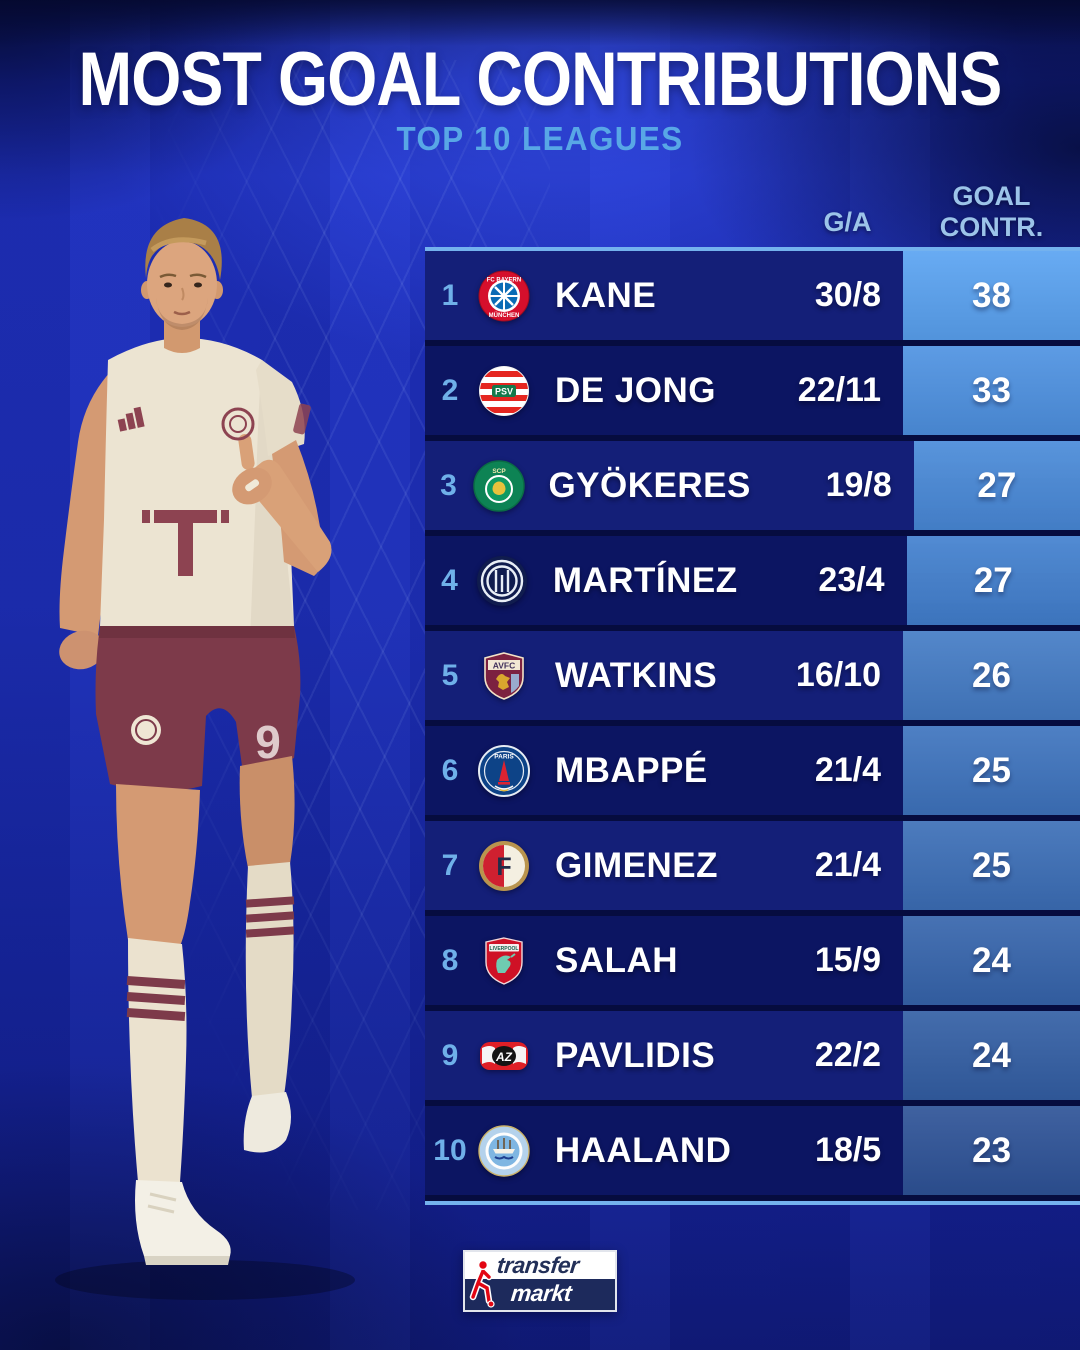  What do you see at coordinates (540, 78) in the screenshot?
I see `page-title: MOST GOAL CONTRIBUTIONS` at bounding box center [540, 78].